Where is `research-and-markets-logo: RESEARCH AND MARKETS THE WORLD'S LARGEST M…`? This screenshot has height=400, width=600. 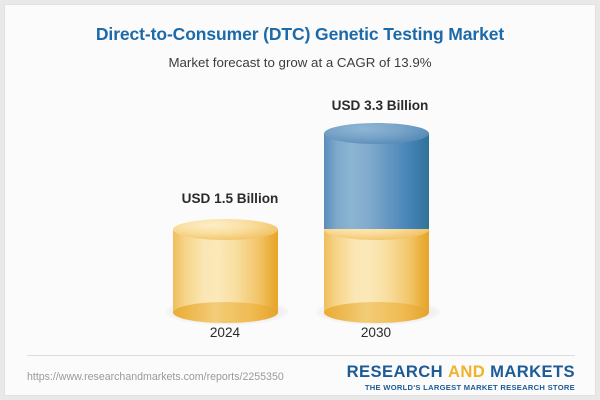
research-and-markets-logo: RESEARCH AND MARKETS THE WORLD'S LARGEST M… is located at coordinates (461, 378).